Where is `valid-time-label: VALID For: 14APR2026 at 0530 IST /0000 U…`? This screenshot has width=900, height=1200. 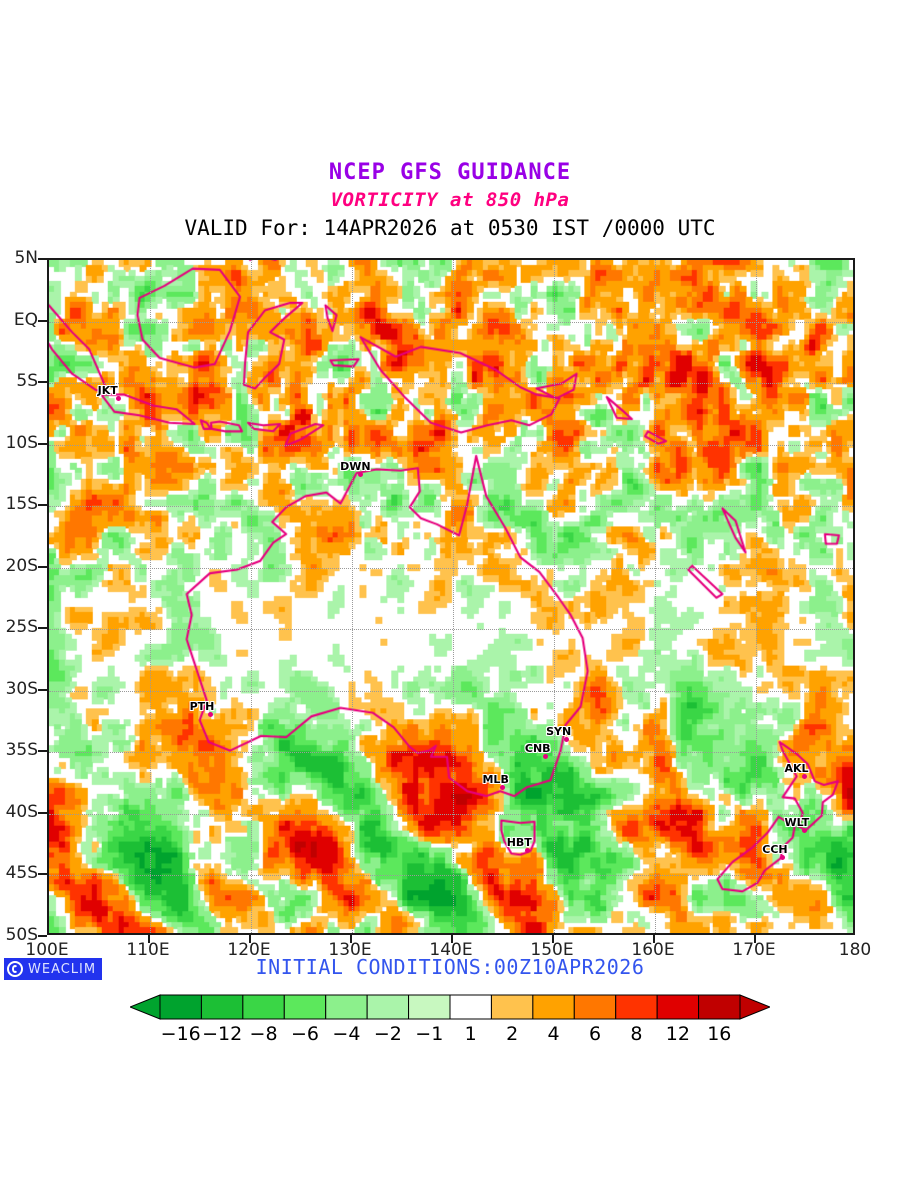
valid-time-label: VALID For: 14APR2026 at 0530 IST /0000 U… is located at coordinates (450, 228).